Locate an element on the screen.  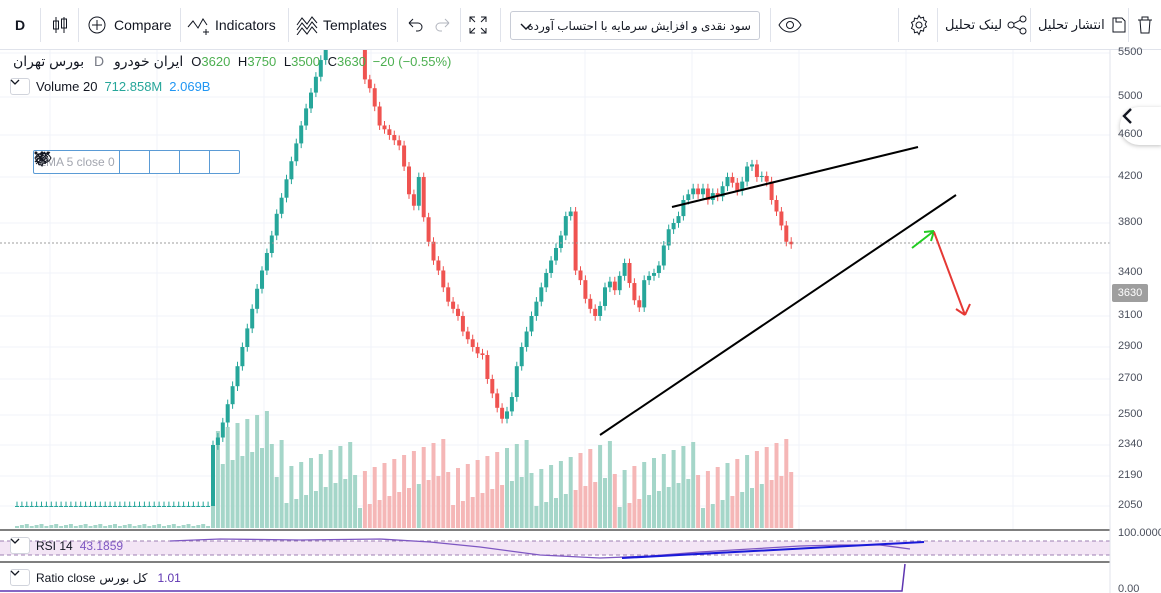
ema-remove-button is located at coordinates (121, 162).